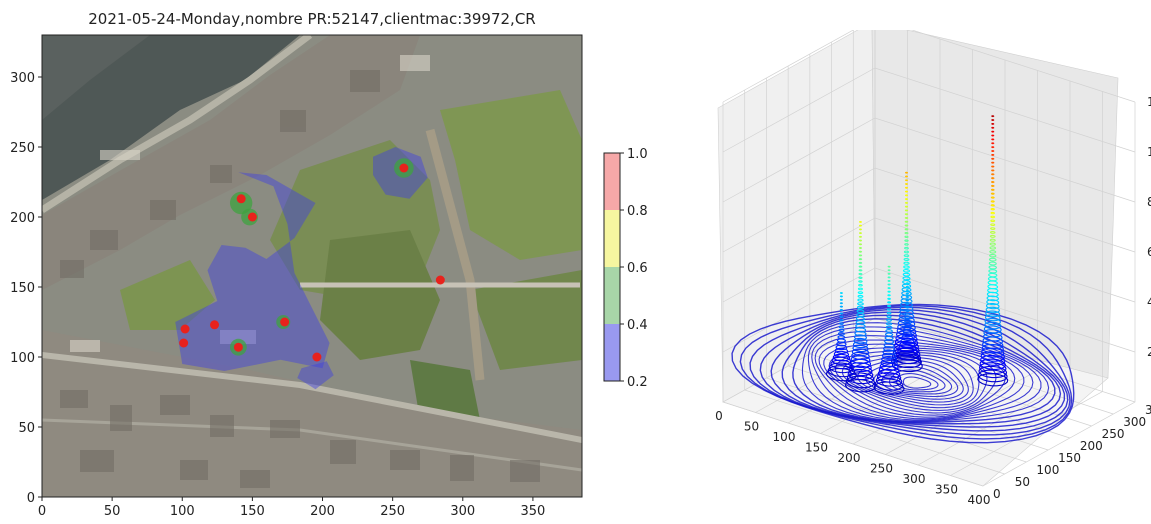 This screenshot has height=524, width=1151. I want to click on y-tick-label: 200, so click(22, 218).